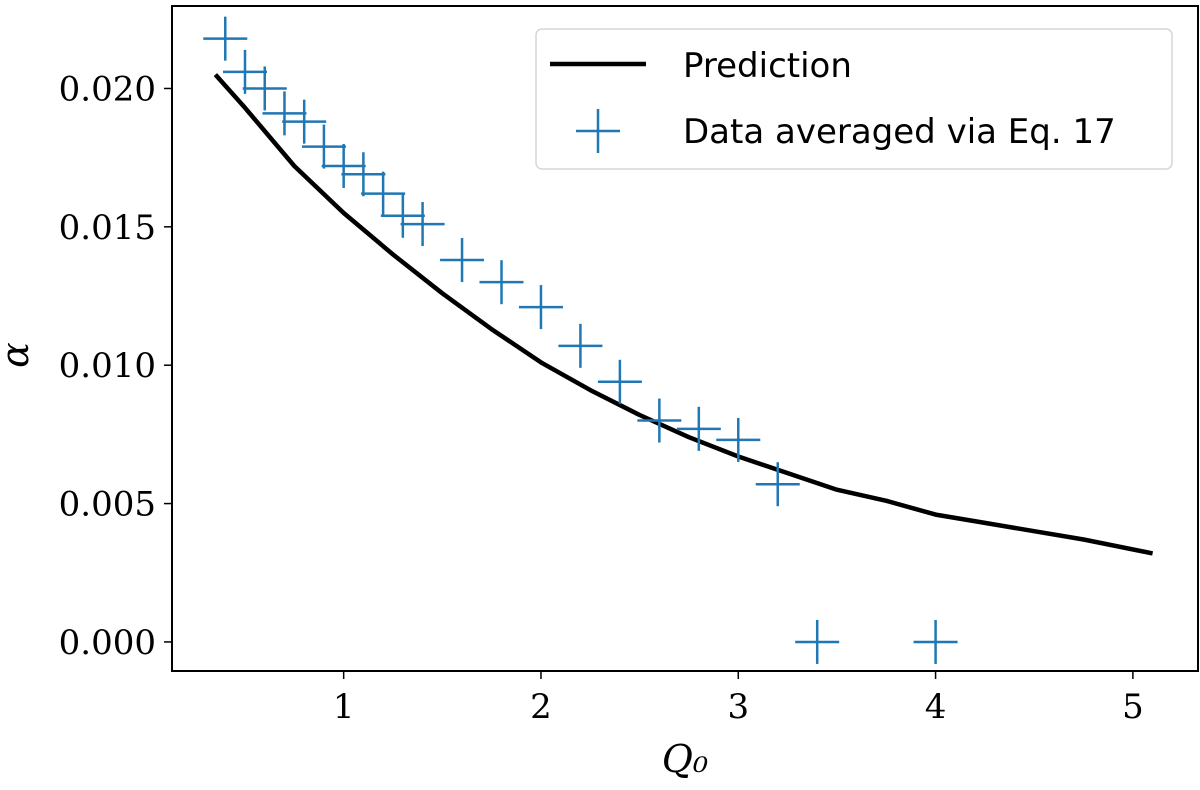 The width and height of the screenshot is (1200, 790). Describe the element at coordinates (107, 228) in the screenshot. I see `y-tick-label: 0.015` at that location.